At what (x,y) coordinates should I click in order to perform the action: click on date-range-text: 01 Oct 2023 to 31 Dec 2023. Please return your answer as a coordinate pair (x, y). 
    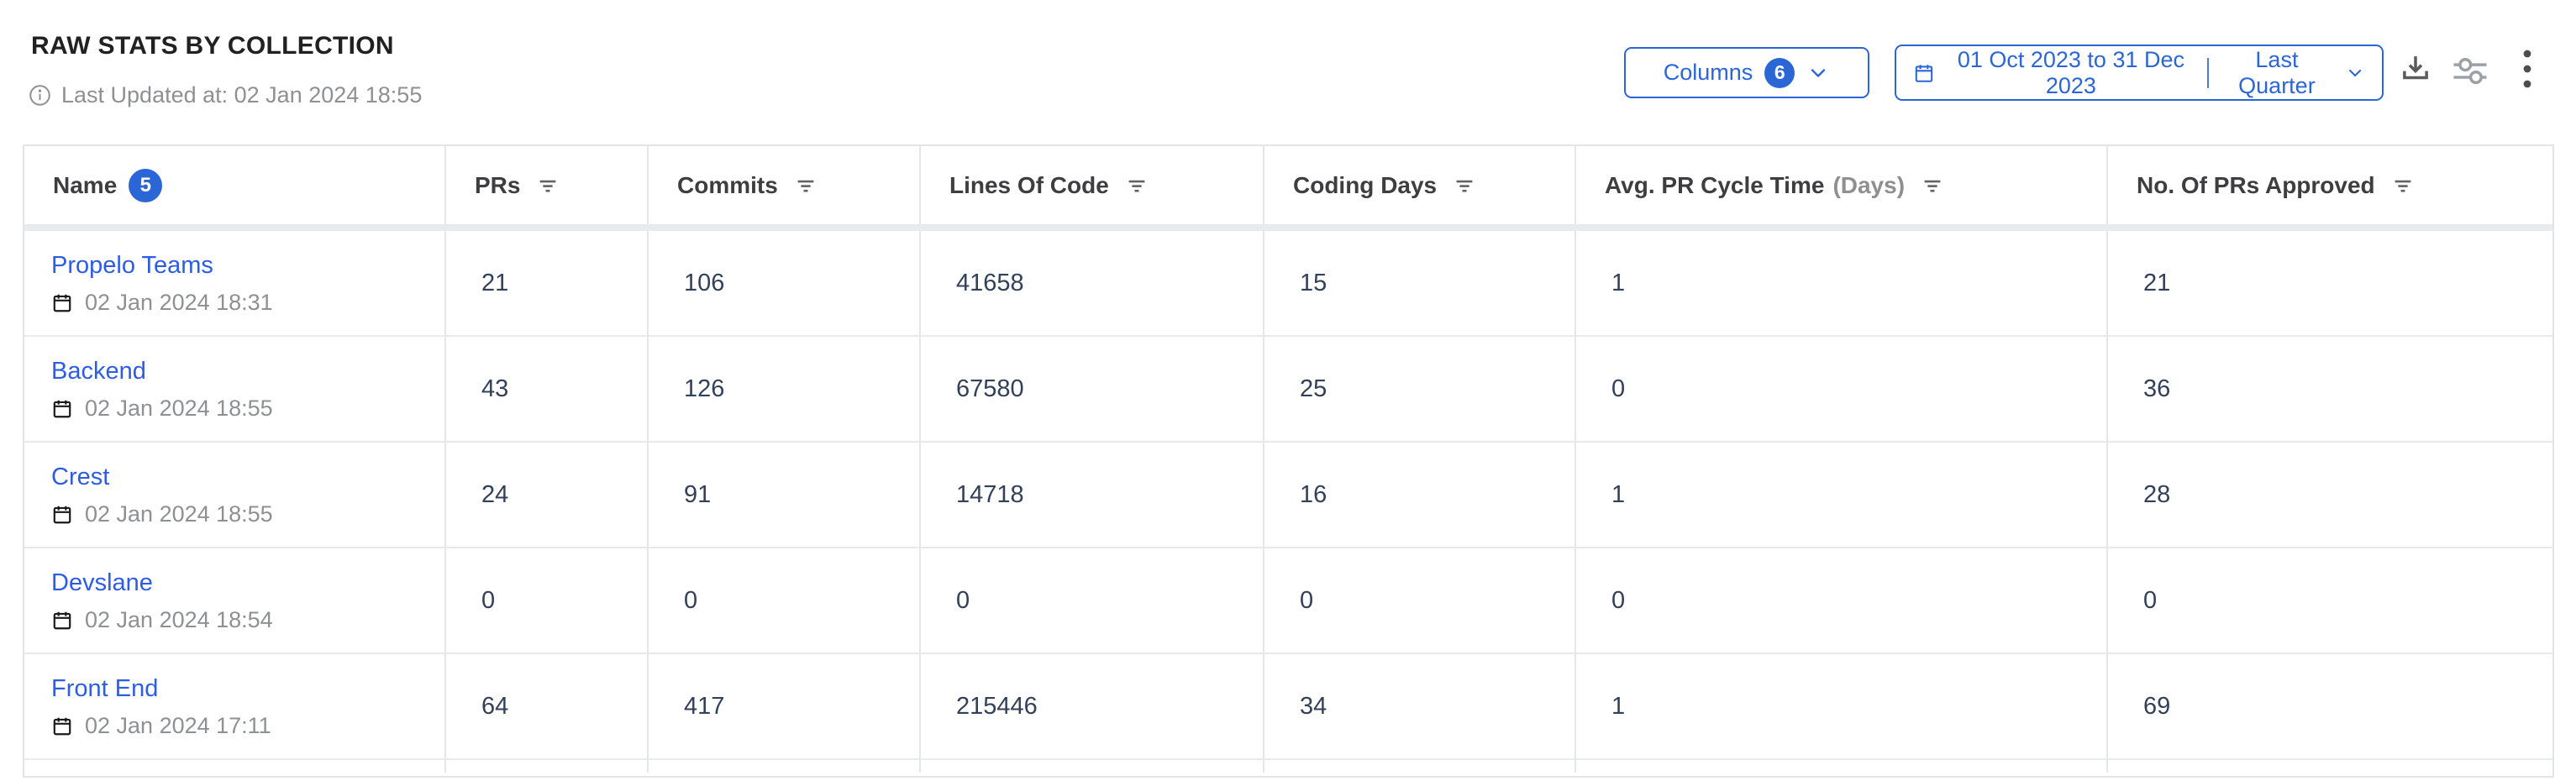
    Looking at the image, I should click on (2070, 72).